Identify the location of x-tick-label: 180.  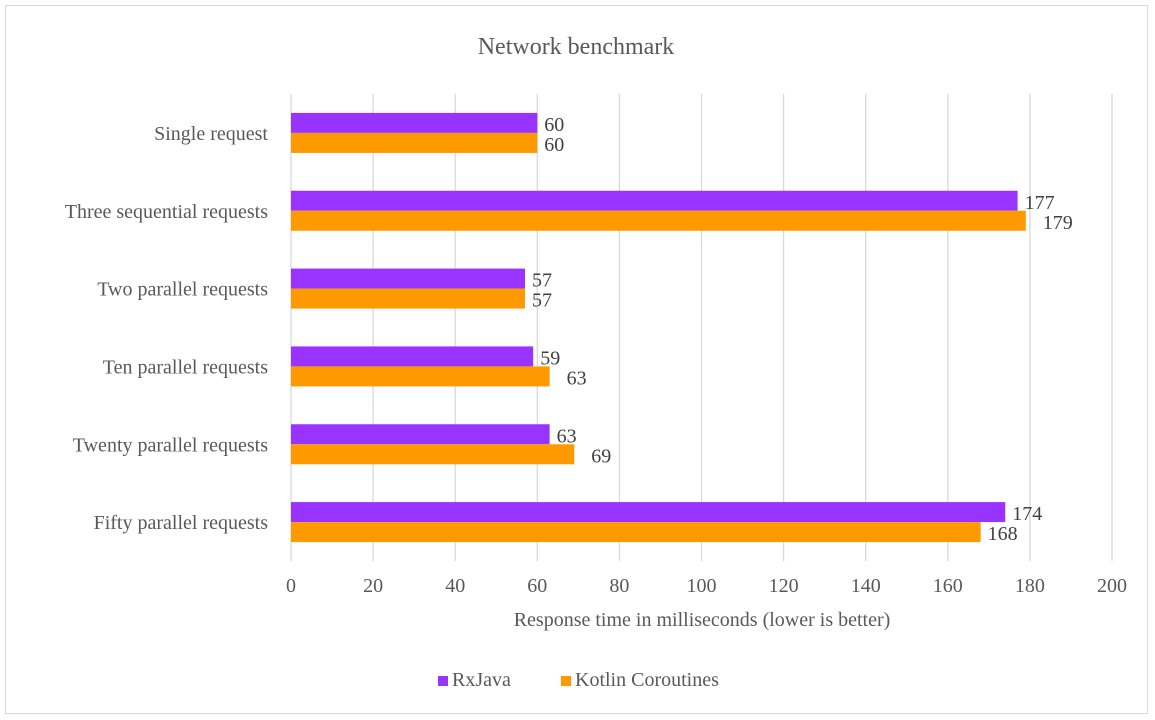
(1030, 586).